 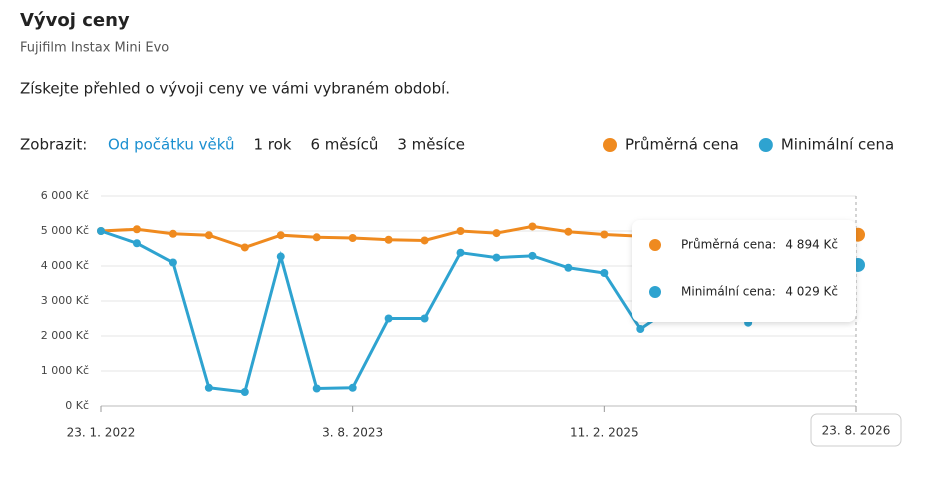 What do you see at coordinates (94, 48) in the screenshot?
I see `subtitle: Fujifilm Instax Mini Evo` at bounding box center [94, 48].